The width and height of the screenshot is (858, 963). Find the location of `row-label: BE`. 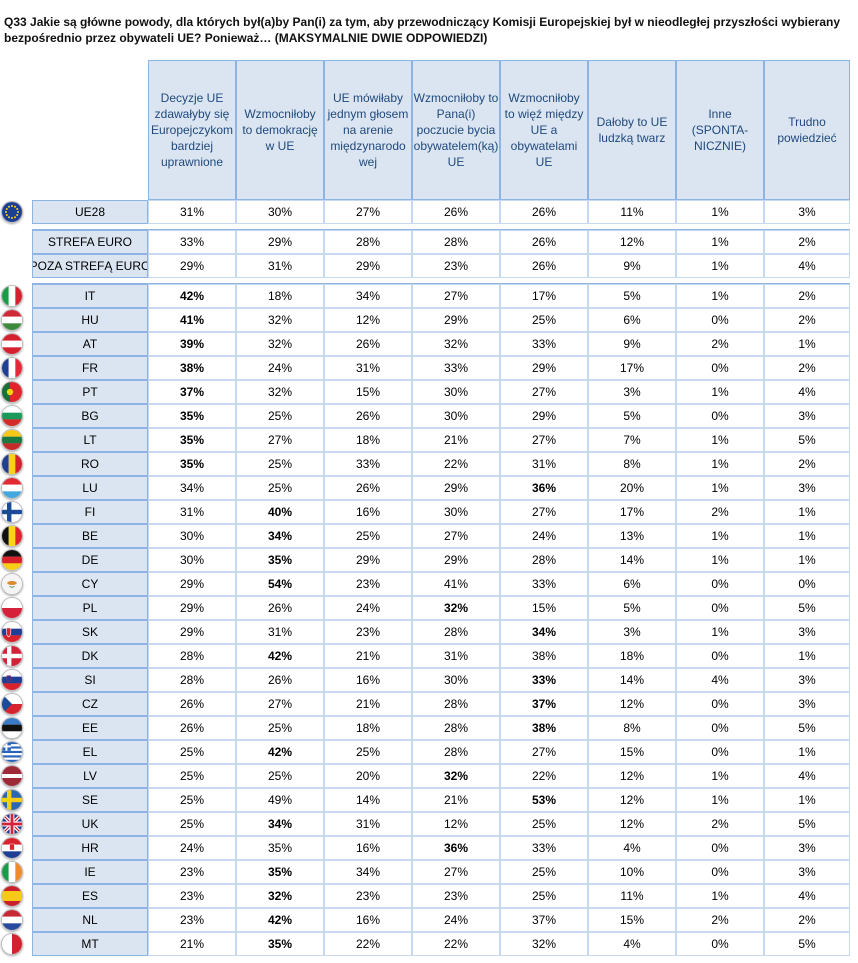

row-label: BE is located at coordinates (90, 536).